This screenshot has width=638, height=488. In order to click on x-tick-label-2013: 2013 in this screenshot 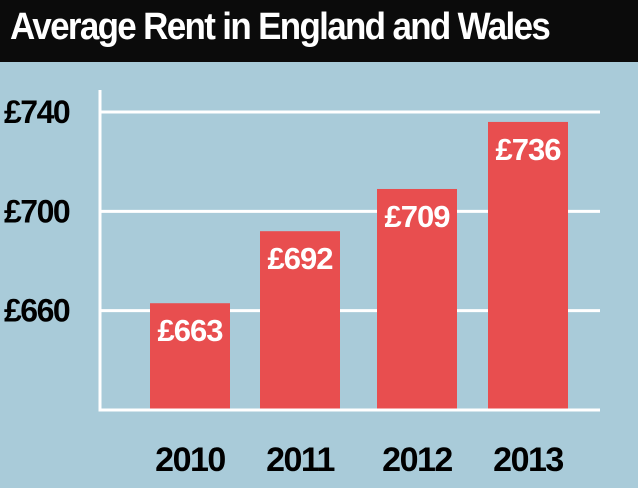, I will do `click(528, 460)`.